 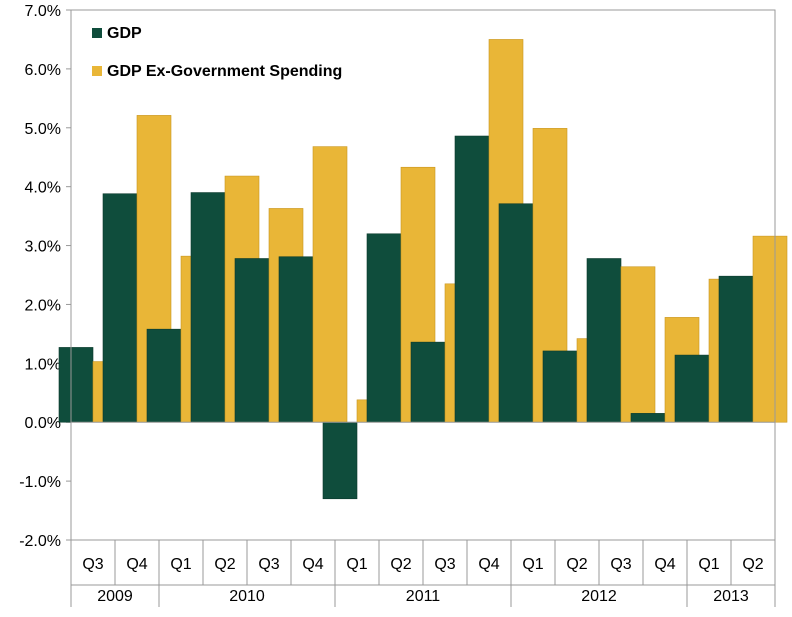 What do you see at coordinates (43, 364) in the screenshot?
I see `y-tick-label: 1.0%` at bounding box center [43, 364].